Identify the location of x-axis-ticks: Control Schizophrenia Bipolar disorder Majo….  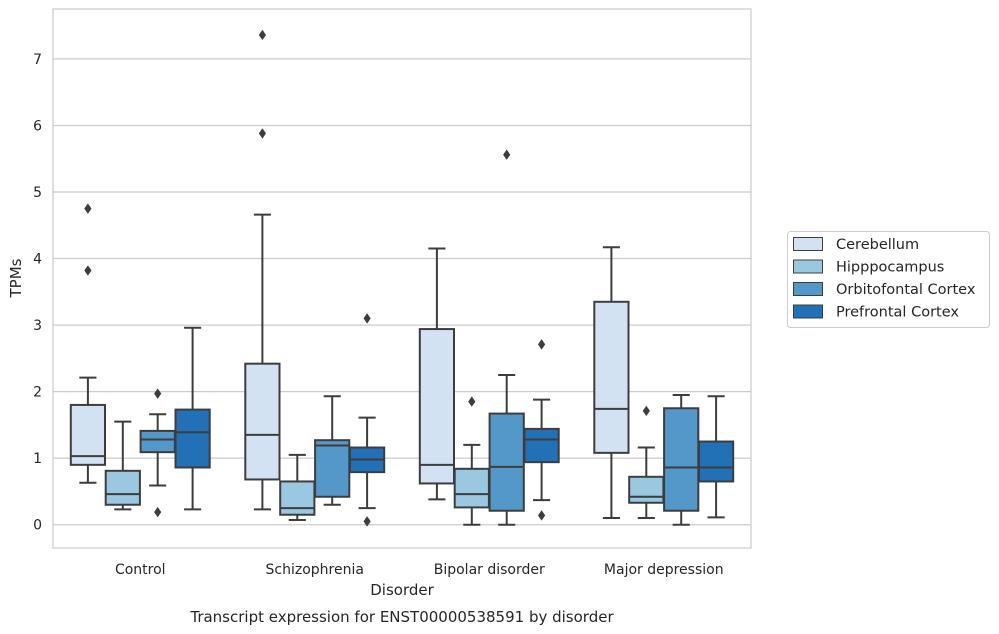
(419, 570).